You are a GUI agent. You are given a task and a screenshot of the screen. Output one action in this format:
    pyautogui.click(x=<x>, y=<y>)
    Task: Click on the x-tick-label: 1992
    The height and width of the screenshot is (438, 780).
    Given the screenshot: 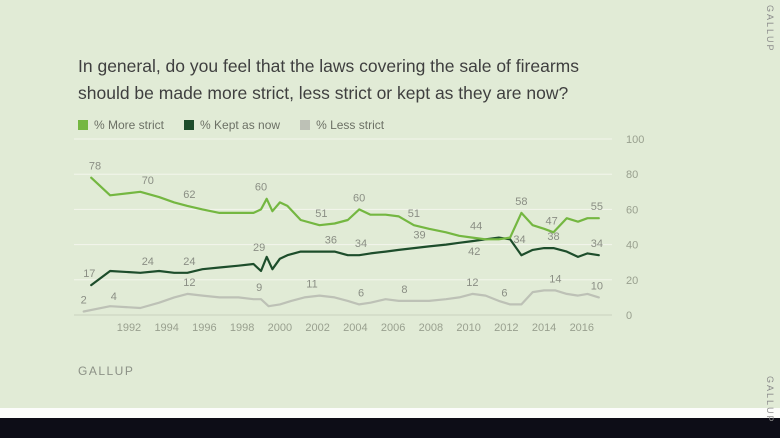 What is the action you would take?
    pyautogui.click(x=129, y=328)
    